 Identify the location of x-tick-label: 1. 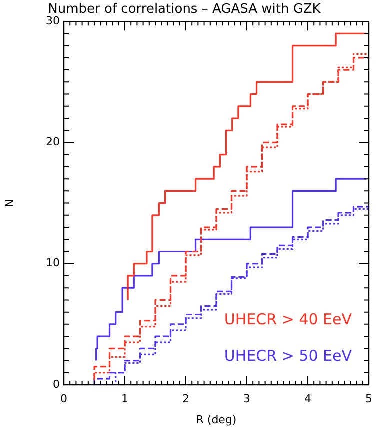
(125, 399).